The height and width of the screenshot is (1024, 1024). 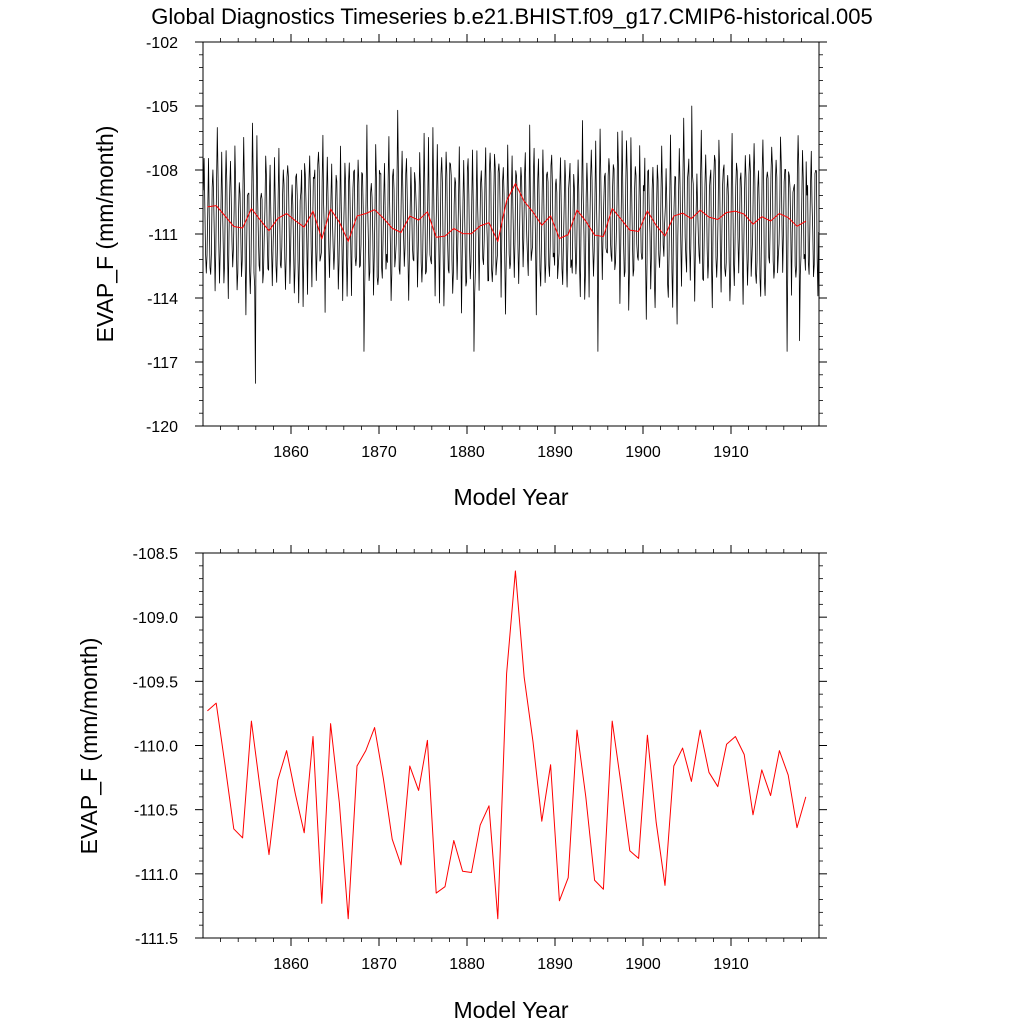 What do you see at coordinates (156, 811) in the screenshot?
I see `y-tick-label: -110.5` at bounding box center [156, 811].